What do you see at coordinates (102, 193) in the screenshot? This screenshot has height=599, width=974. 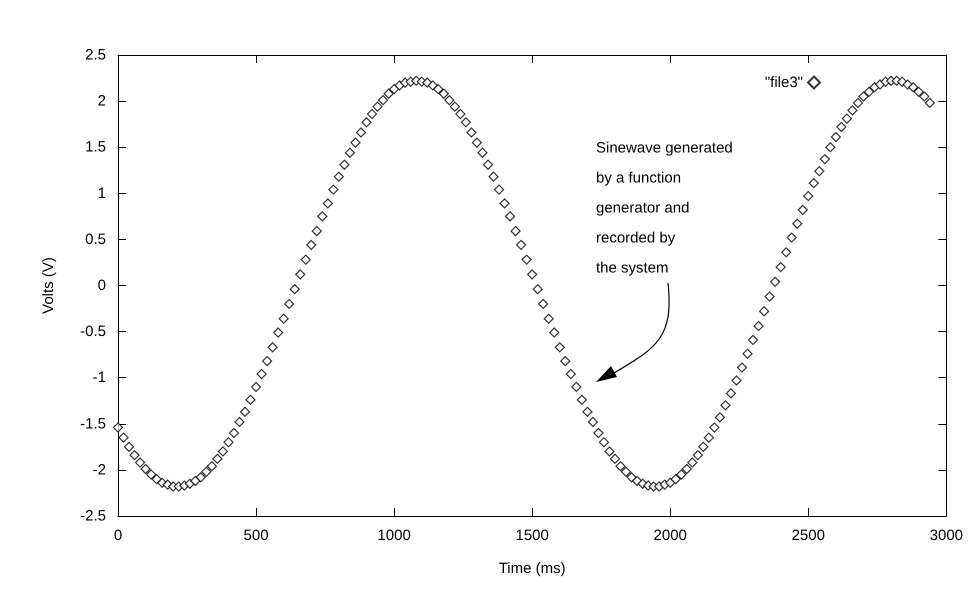 I see `y-tick-label: 1` at bounding box center [102, 193].